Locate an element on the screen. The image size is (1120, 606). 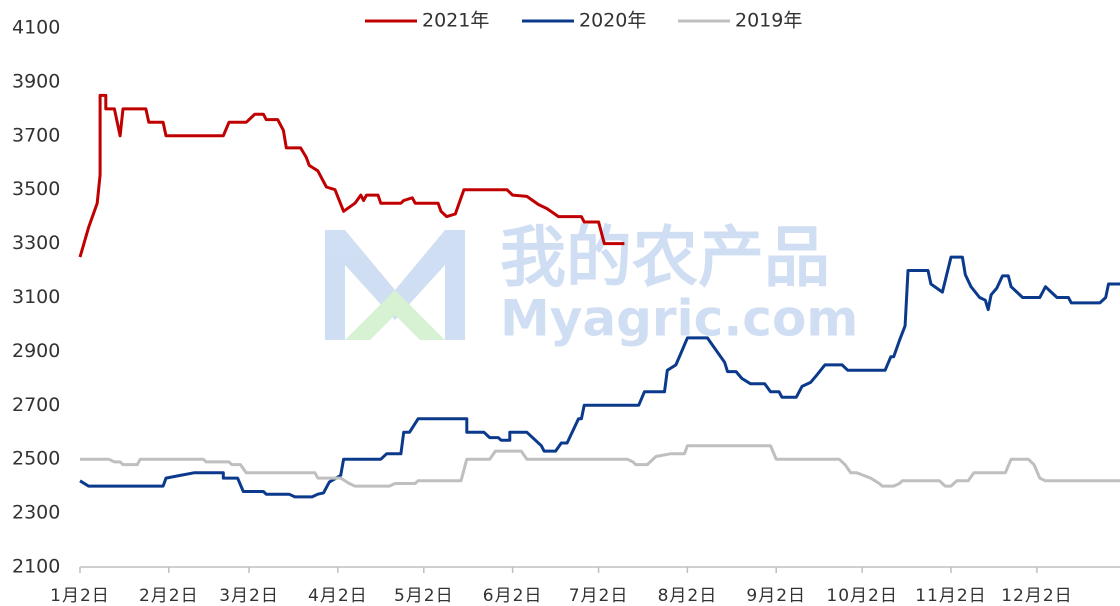
legend-label: 2019年 is located at coordinates (768, 21).